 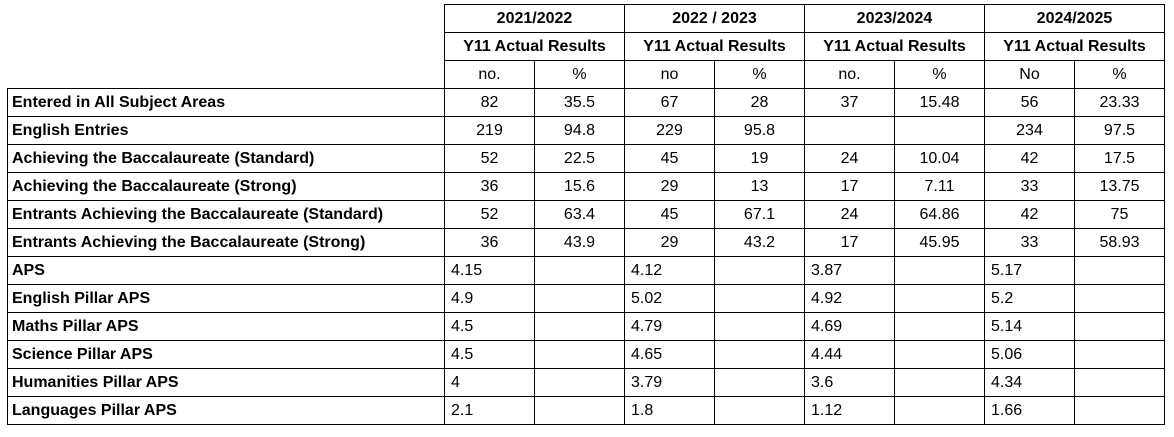 What do you see at coordinates (489, 130) in the screenshot?
I see `value-cell: 219` at bounding box center [489, 130].